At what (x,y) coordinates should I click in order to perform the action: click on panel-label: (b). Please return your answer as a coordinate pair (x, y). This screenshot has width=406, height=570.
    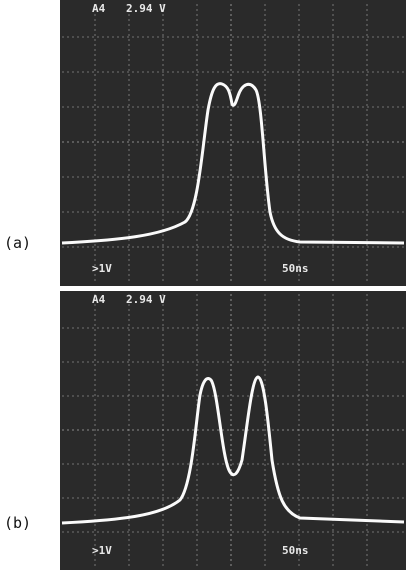
    Looking at the image, I should click on (17, 523).